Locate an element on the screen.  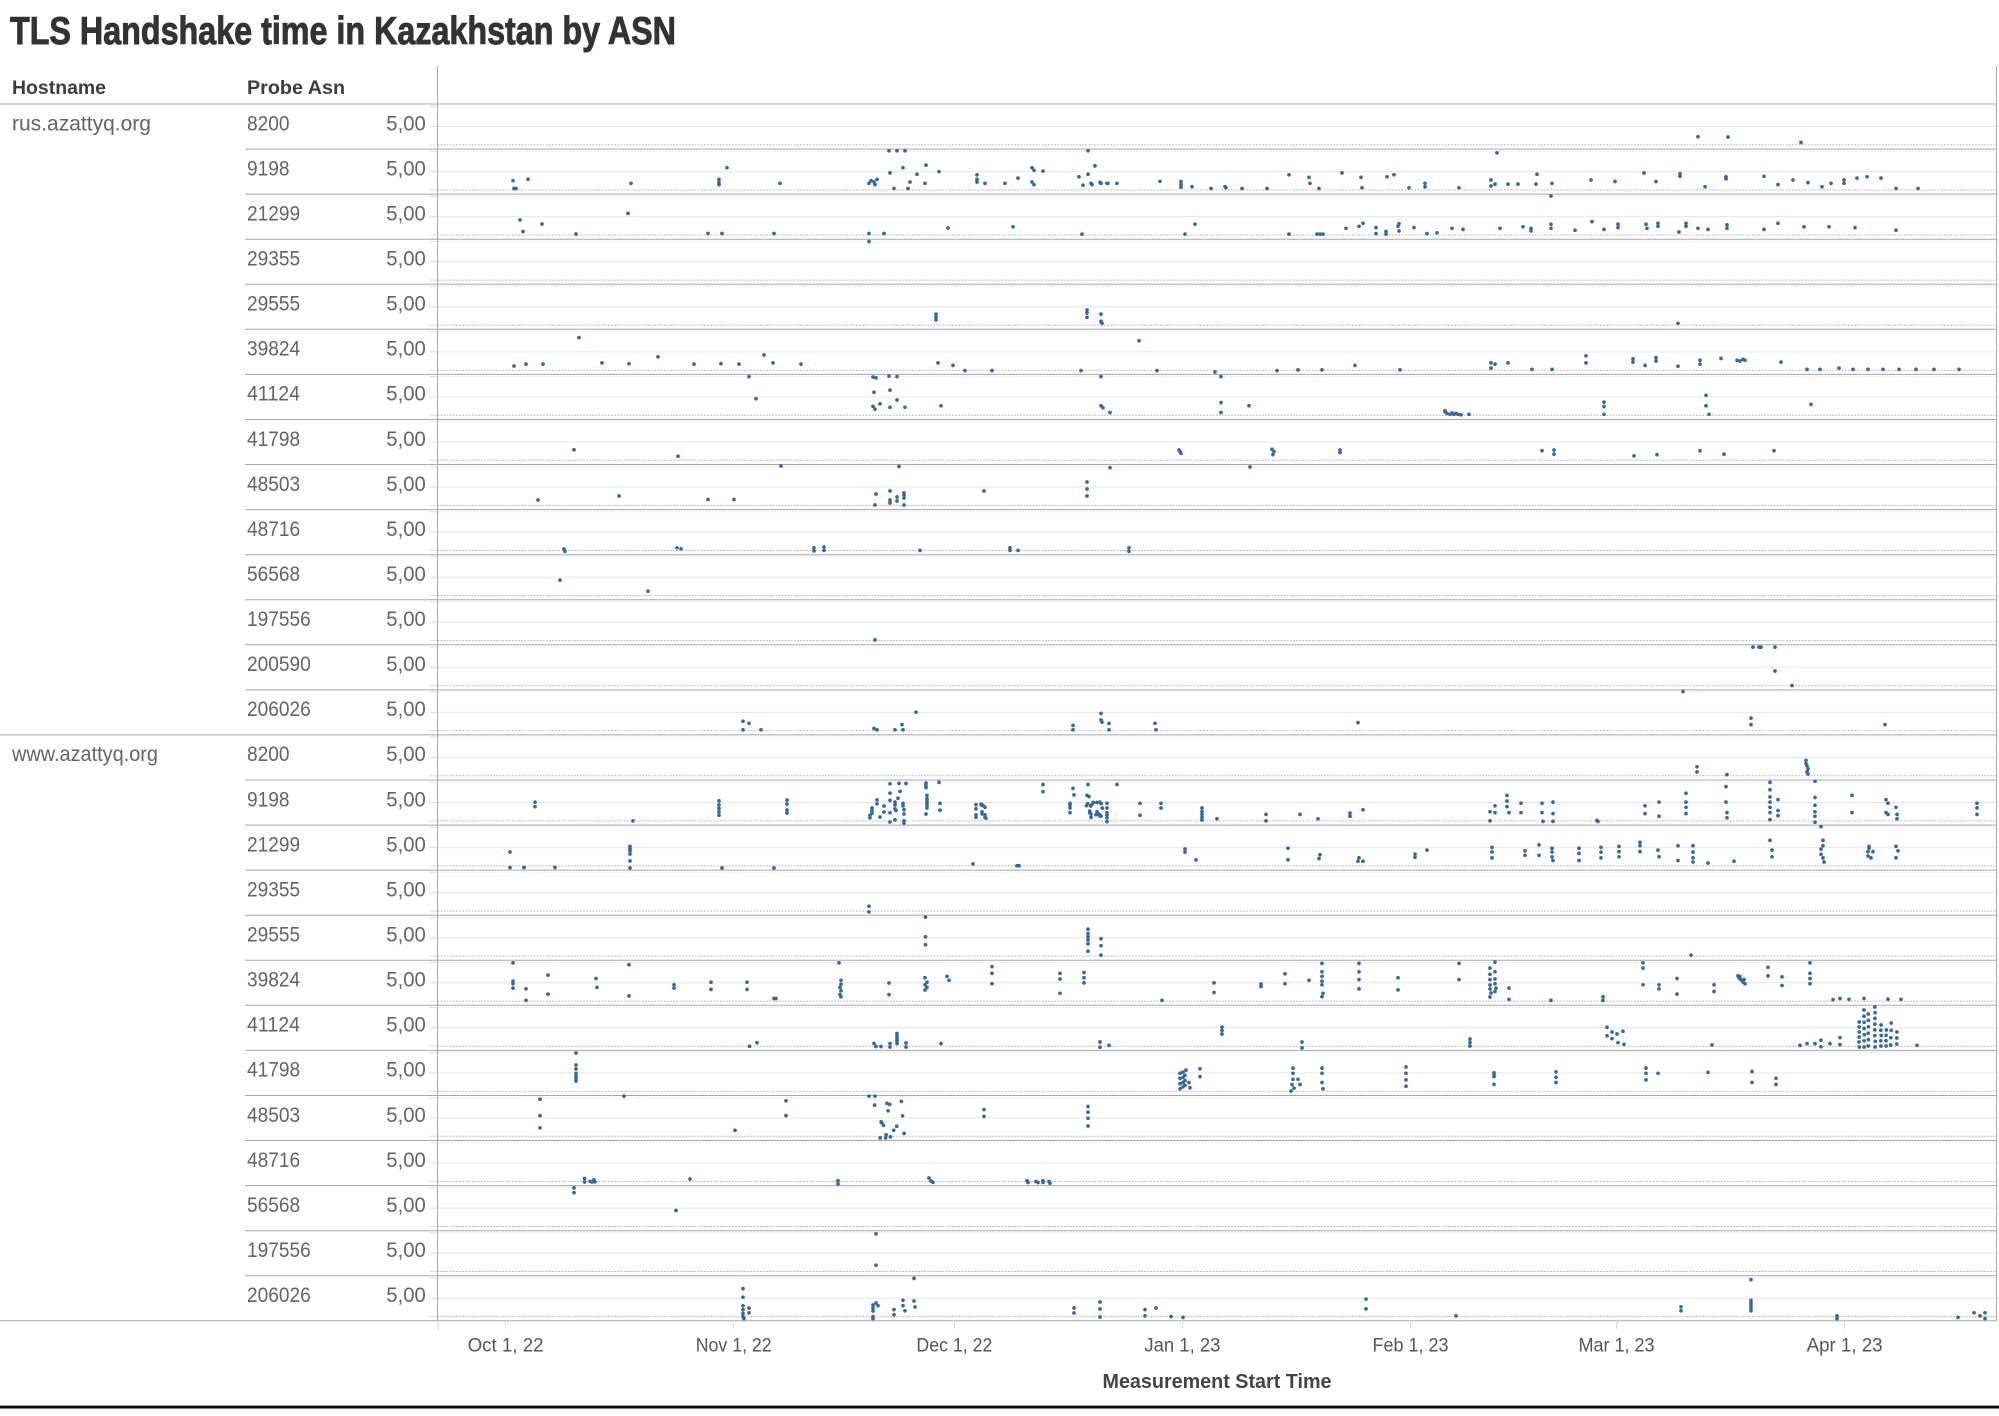
svg-text: 200590 is located at coordinates (279, 664).